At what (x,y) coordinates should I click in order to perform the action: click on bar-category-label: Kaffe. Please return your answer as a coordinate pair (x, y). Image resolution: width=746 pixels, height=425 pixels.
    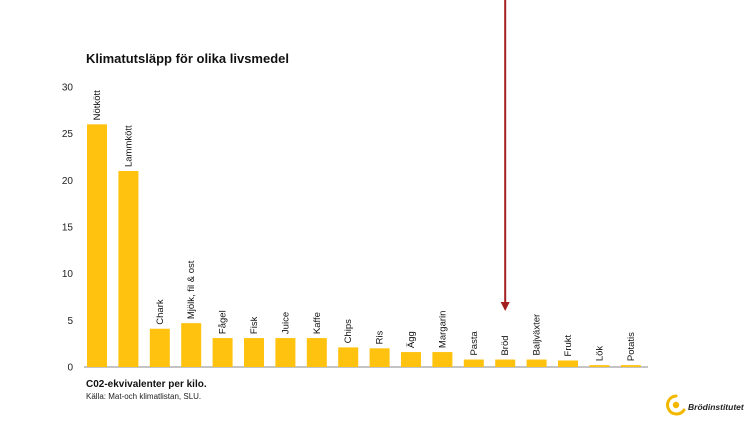
    Looking at the image, I should click on (317, 323).